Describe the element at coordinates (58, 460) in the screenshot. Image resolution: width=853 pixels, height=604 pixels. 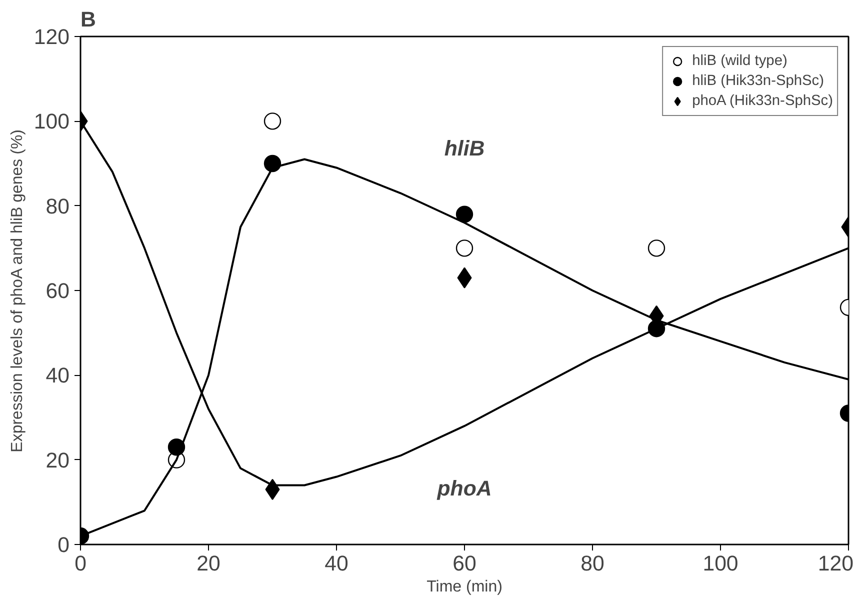
I see `y-tick-label: 20` at that location.